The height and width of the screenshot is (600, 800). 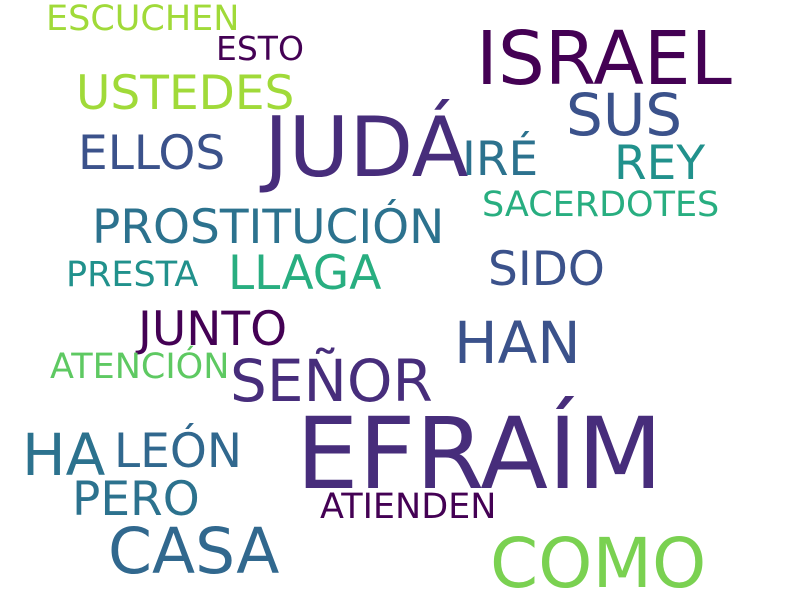 What do you see at coordinates (268, 227) in the screenshot?
I see `word-prostitucion: PROSTITUCIÓN` at bounding box center [268, 227].